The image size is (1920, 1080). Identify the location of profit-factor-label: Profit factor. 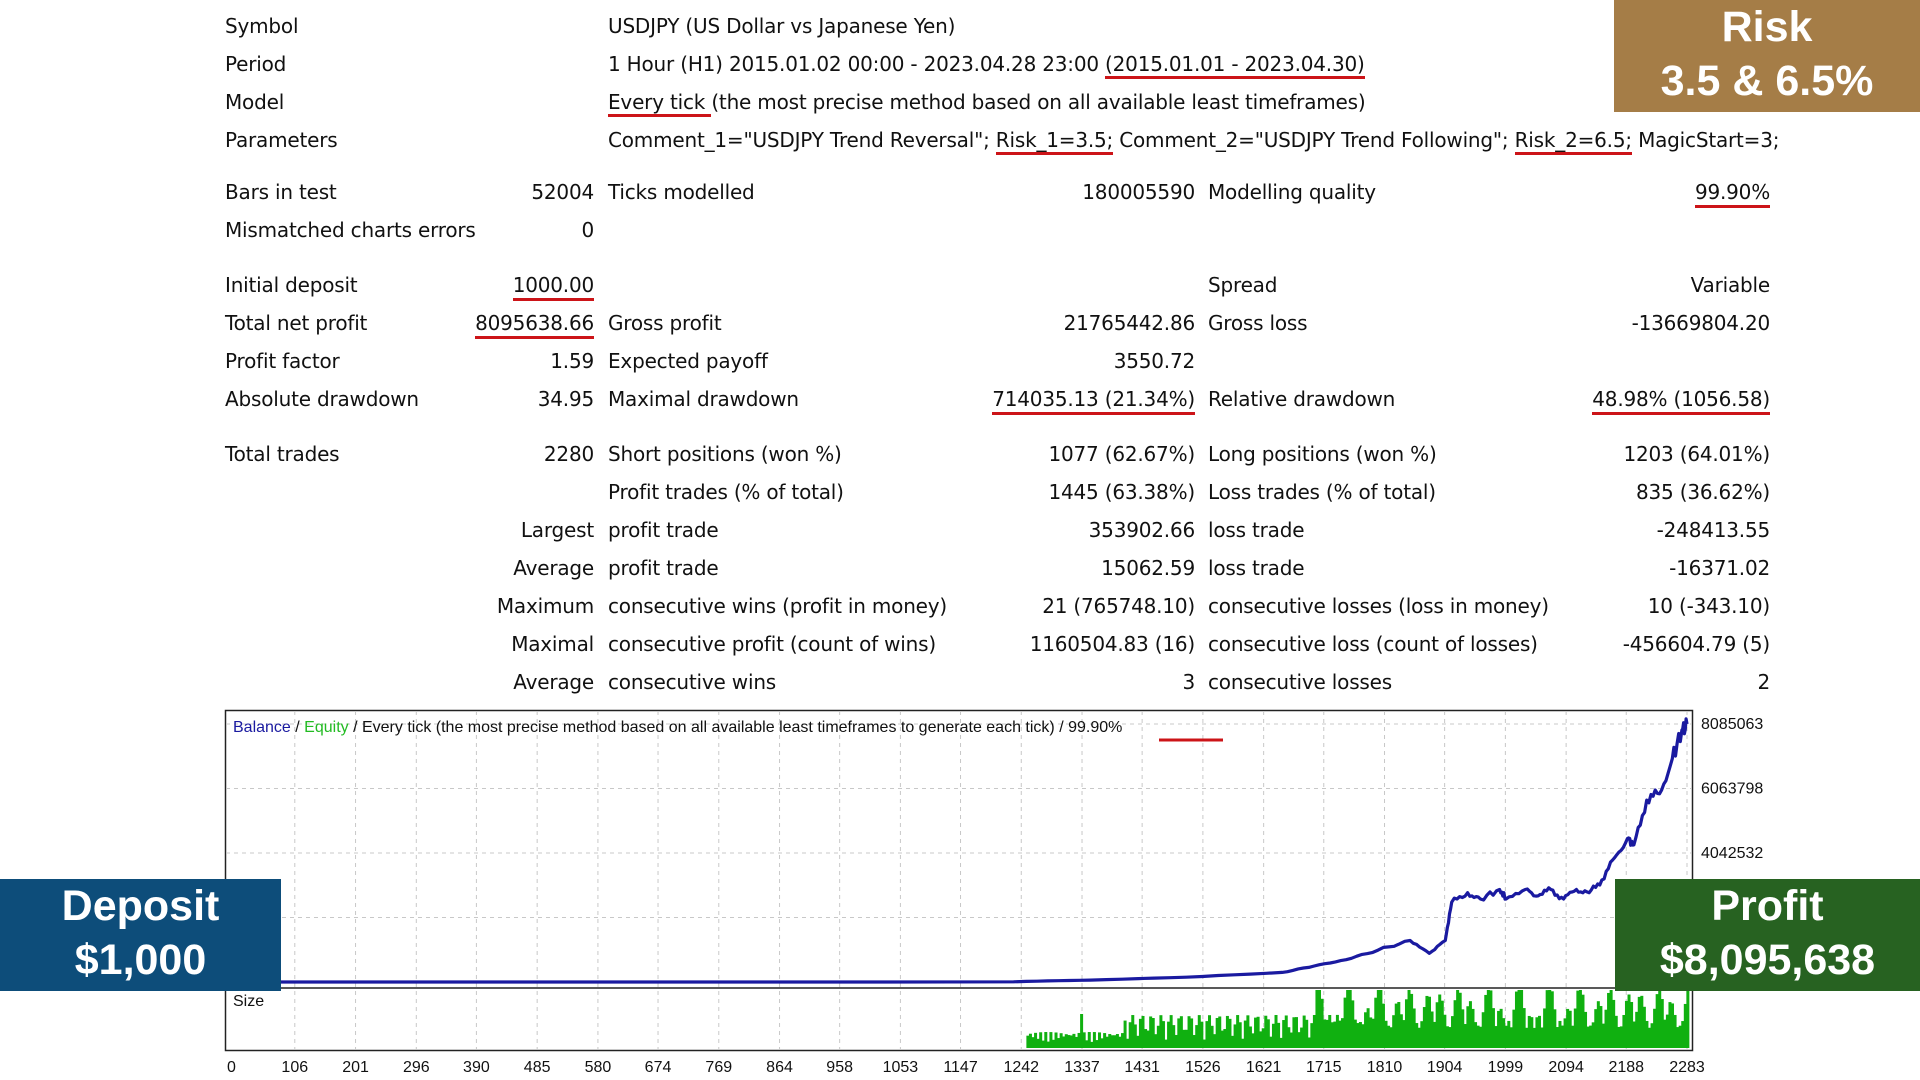
(282, 361).